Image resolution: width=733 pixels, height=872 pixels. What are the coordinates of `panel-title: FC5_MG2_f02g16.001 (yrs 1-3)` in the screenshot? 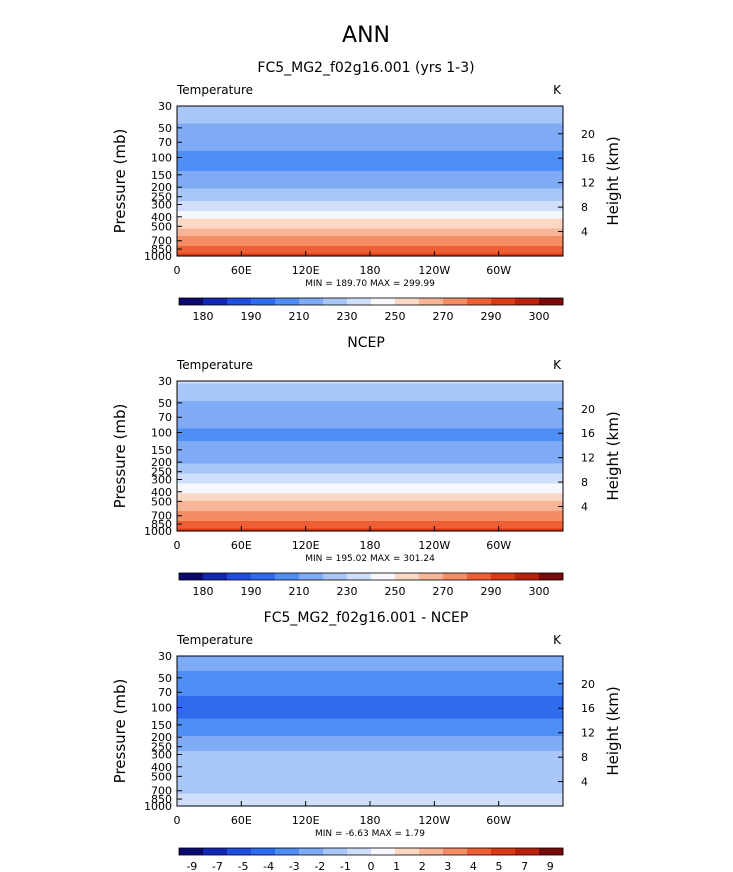 It's located at (365, 68).